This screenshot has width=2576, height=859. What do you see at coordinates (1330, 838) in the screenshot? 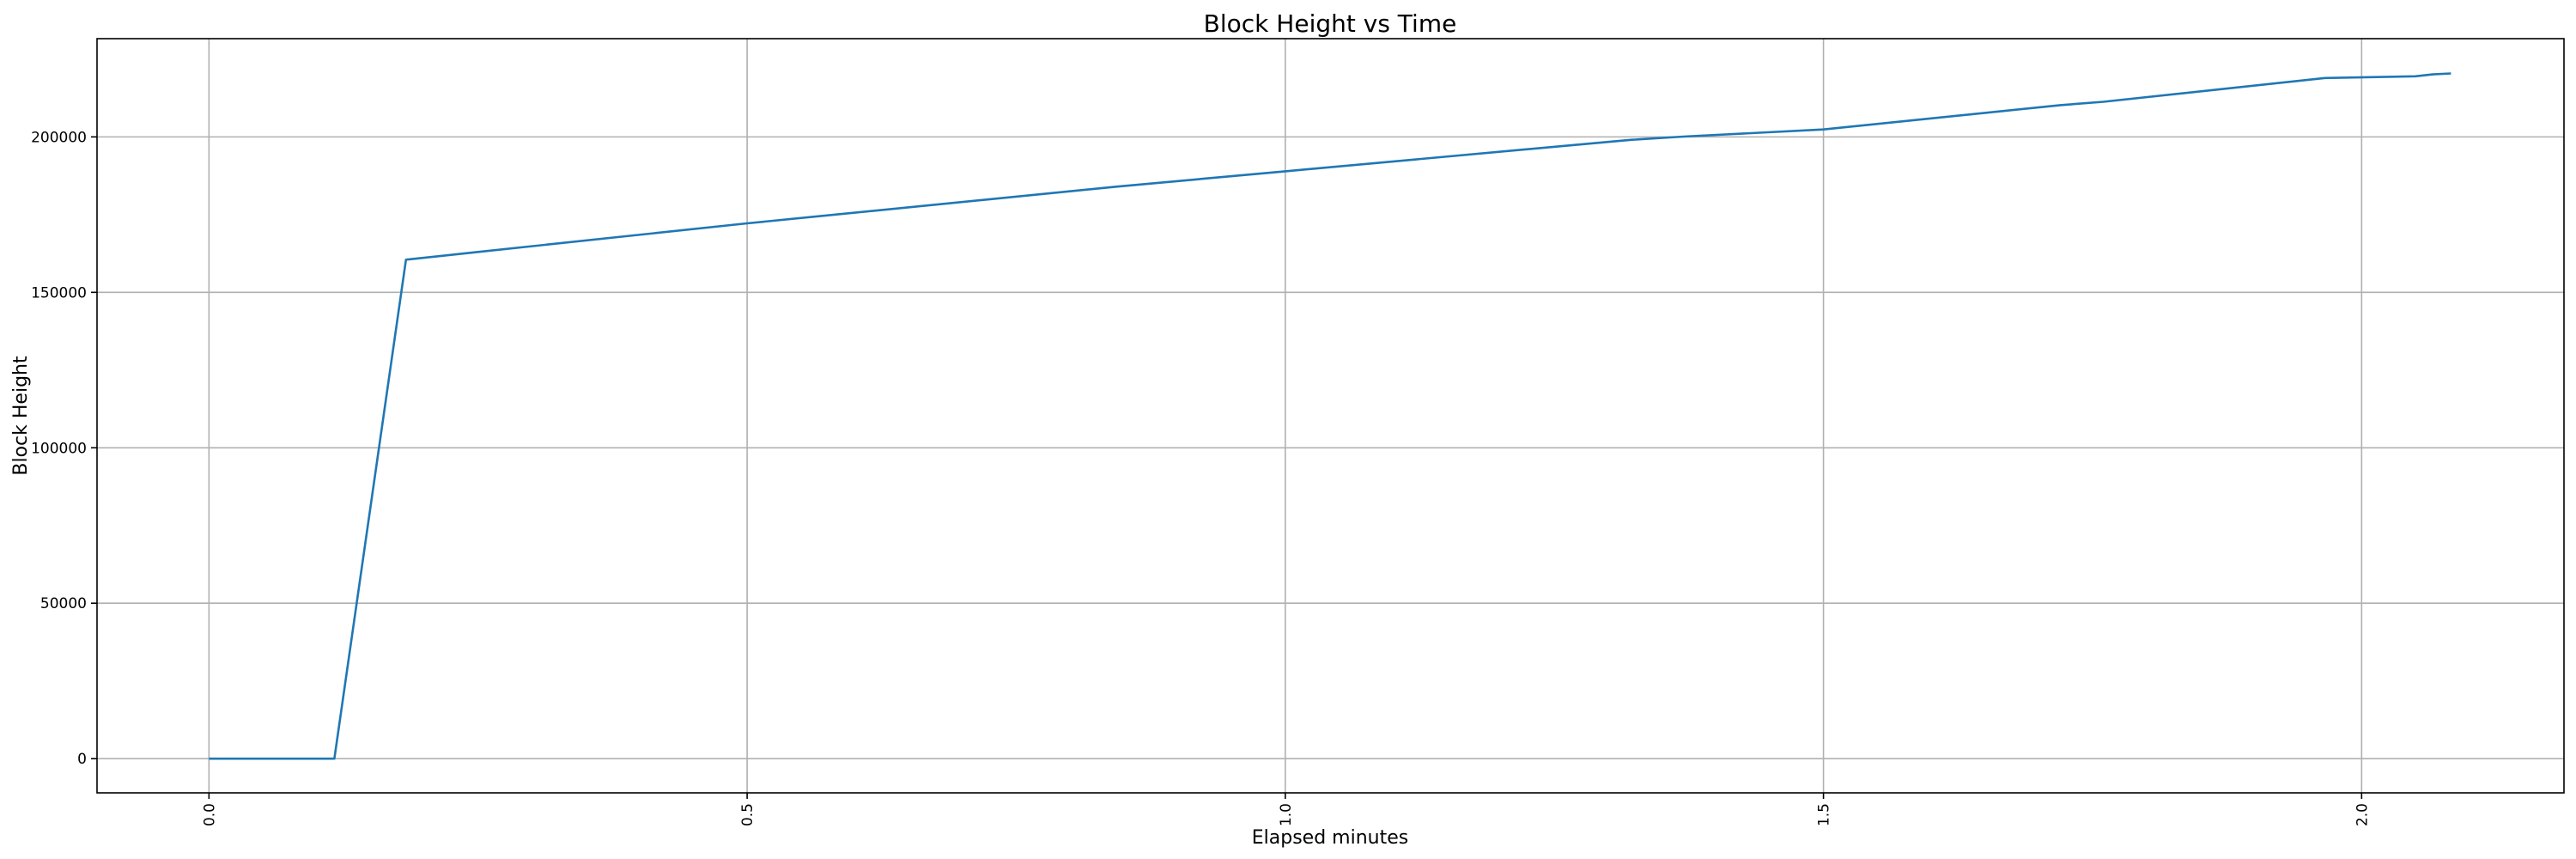
I see `x-axis-label: Elapsed minutes` at bounding box center [1330, 838].